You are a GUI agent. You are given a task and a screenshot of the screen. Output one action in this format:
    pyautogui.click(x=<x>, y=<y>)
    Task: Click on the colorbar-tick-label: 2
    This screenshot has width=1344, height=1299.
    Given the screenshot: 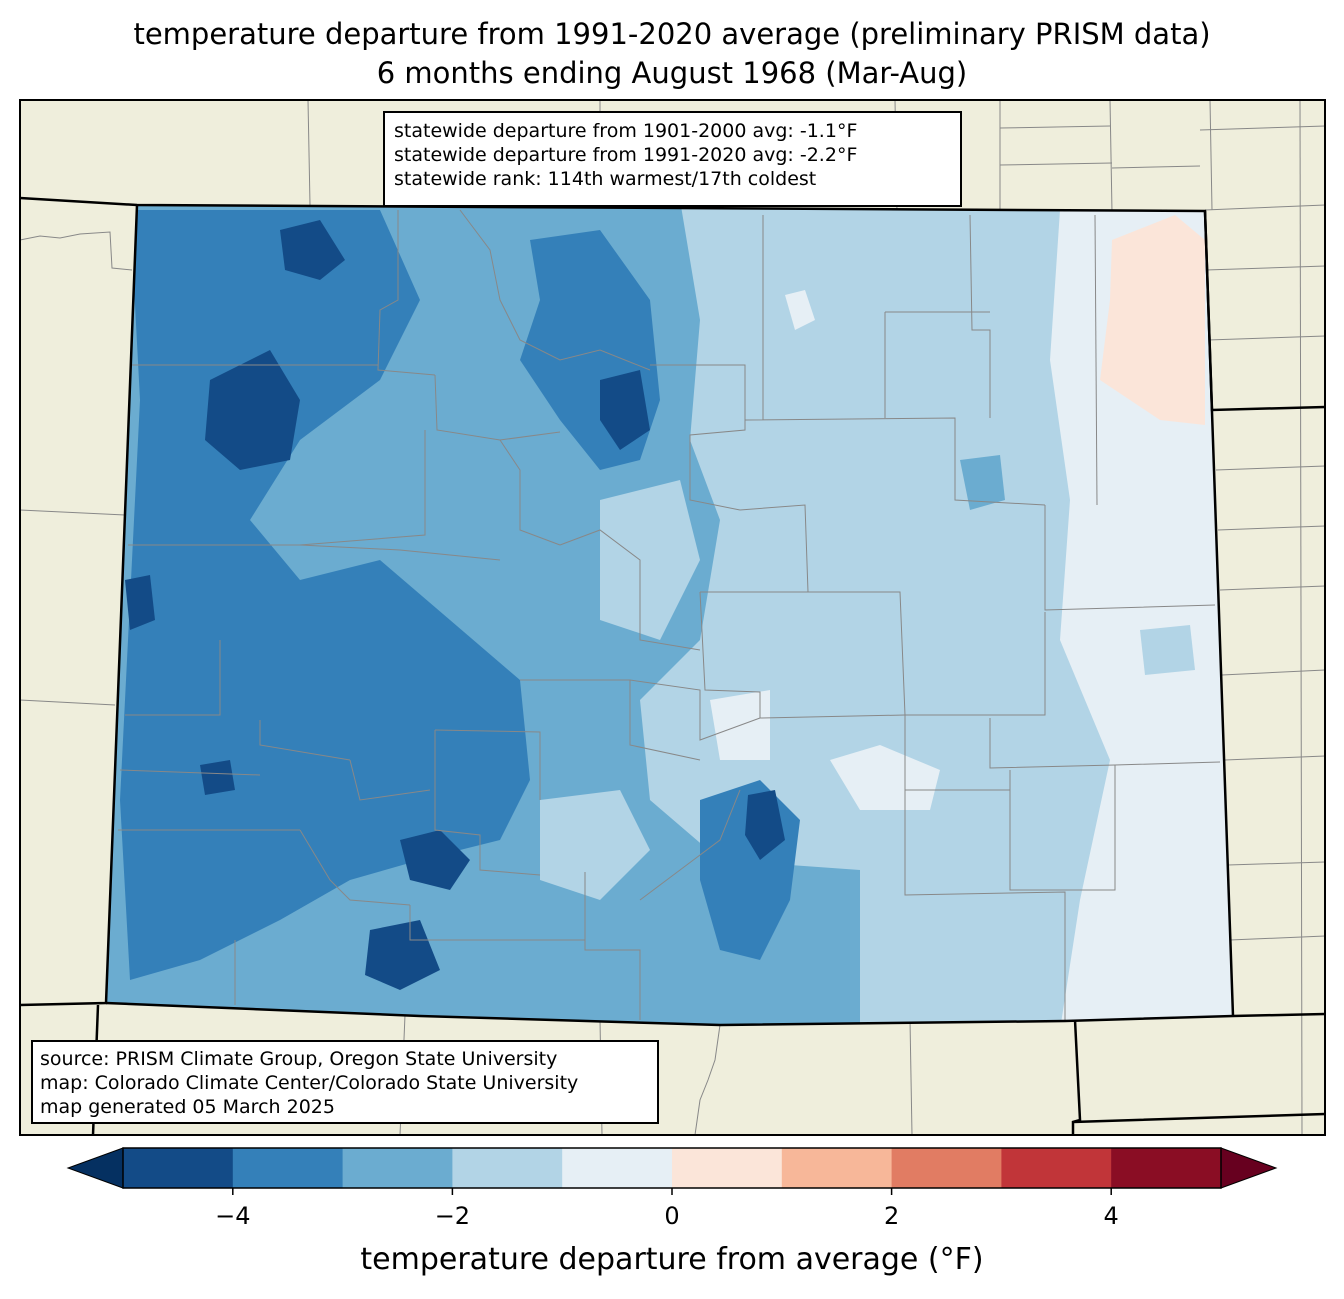 What is the action you would take?
    pyautogui.click(x=891, y=1216)
    